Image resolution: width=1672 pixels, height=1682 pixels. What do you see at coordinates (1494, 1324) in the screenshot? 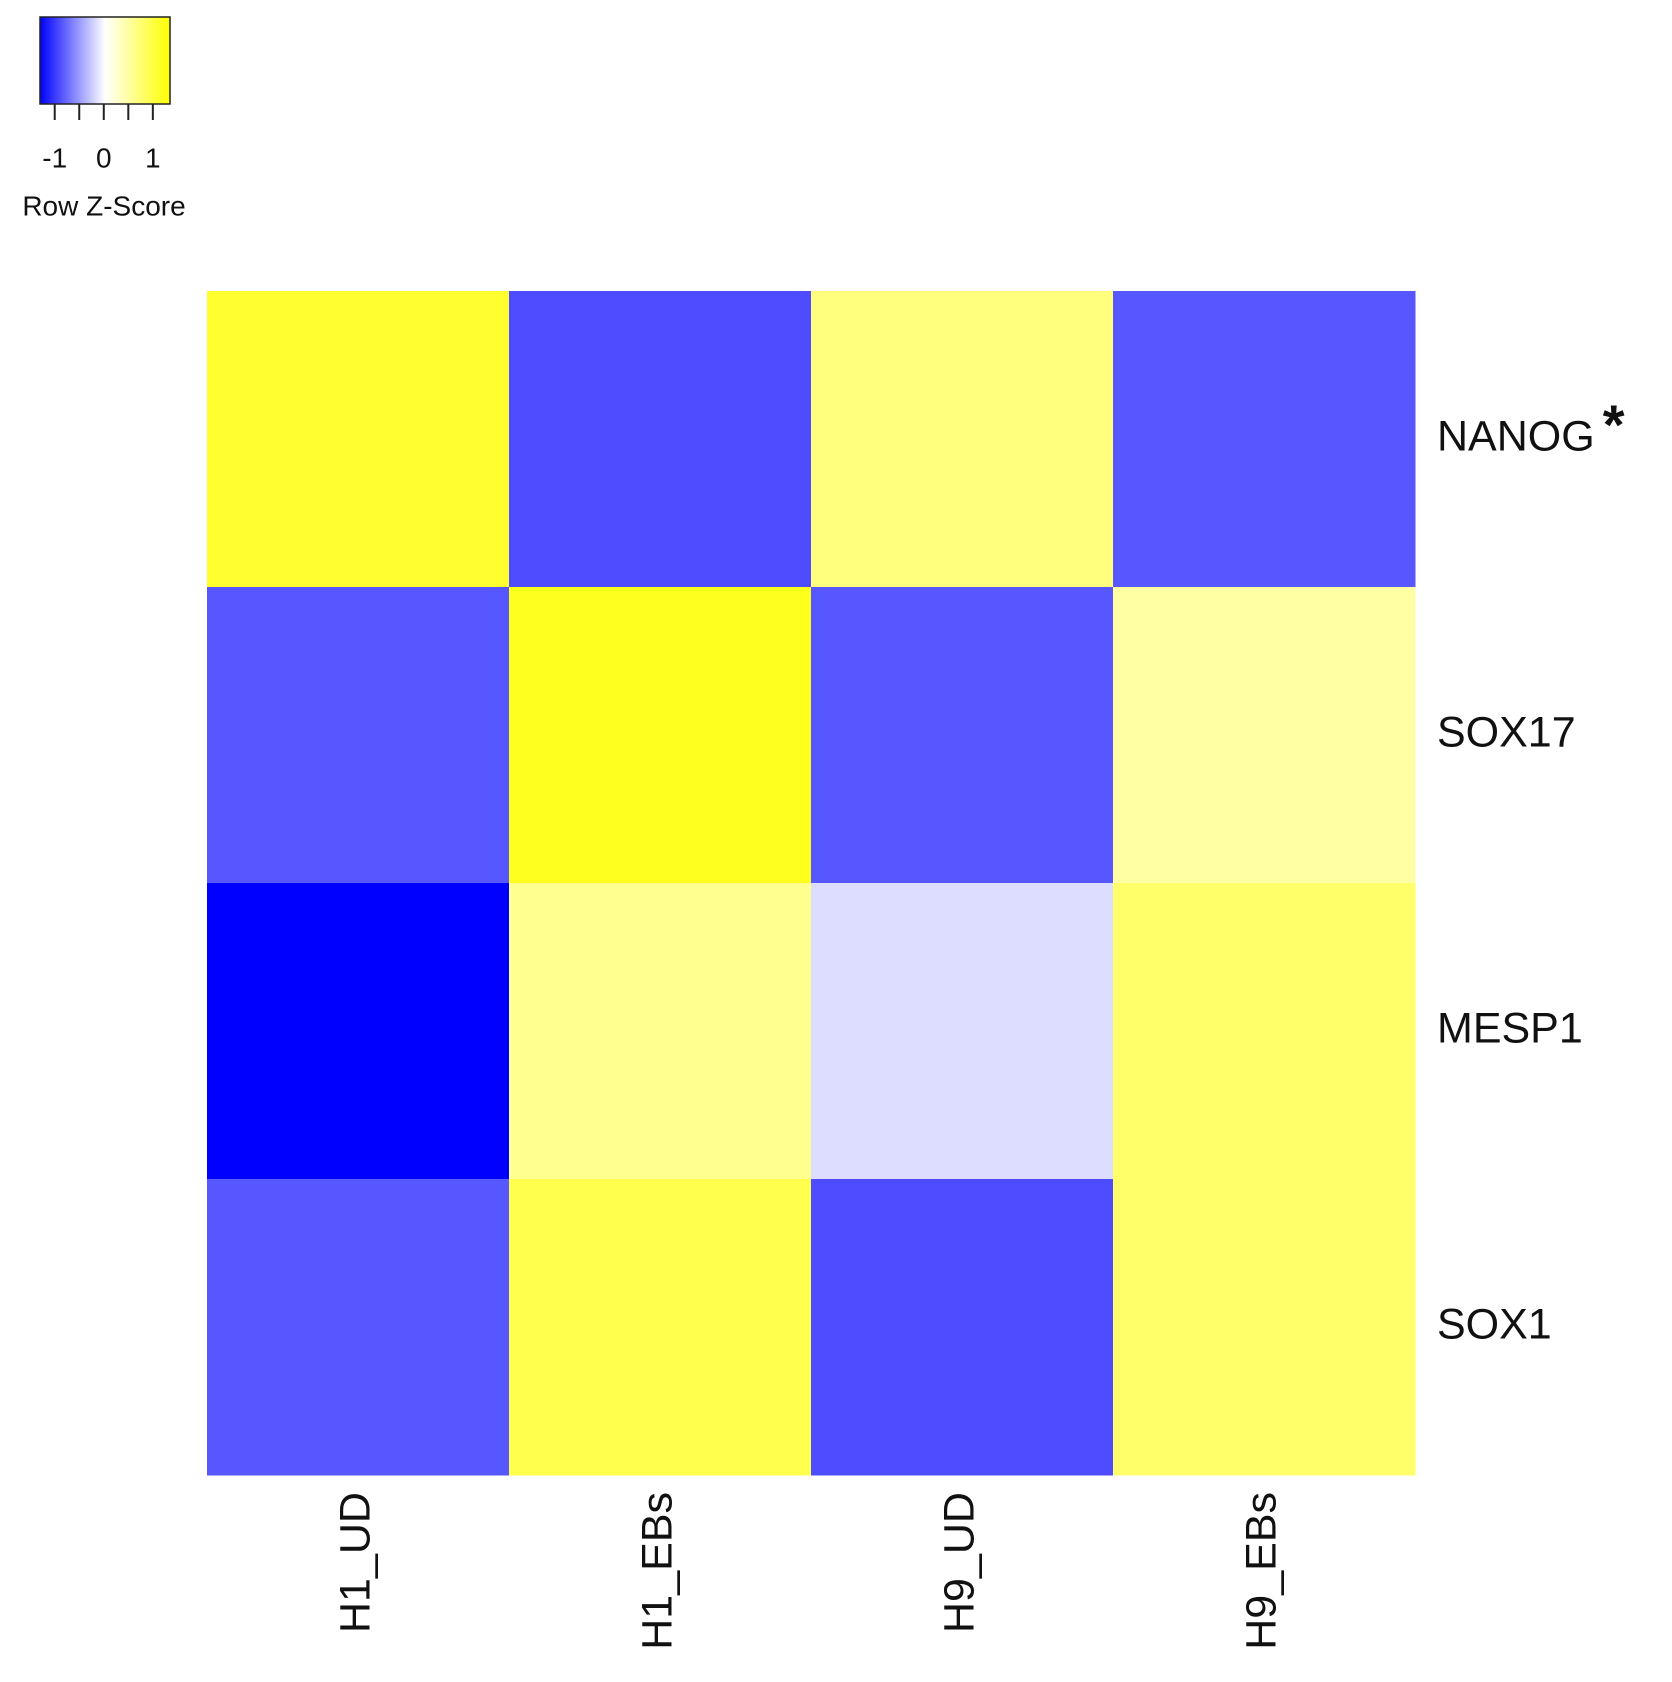
I see `row-label: SOX1` at bounding box center [1494, 1324].